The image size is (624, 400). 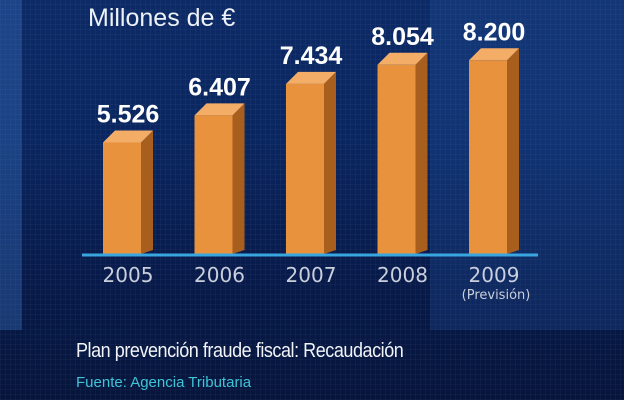 I want to click on bar-front-2006, so click(x=213, y=184).